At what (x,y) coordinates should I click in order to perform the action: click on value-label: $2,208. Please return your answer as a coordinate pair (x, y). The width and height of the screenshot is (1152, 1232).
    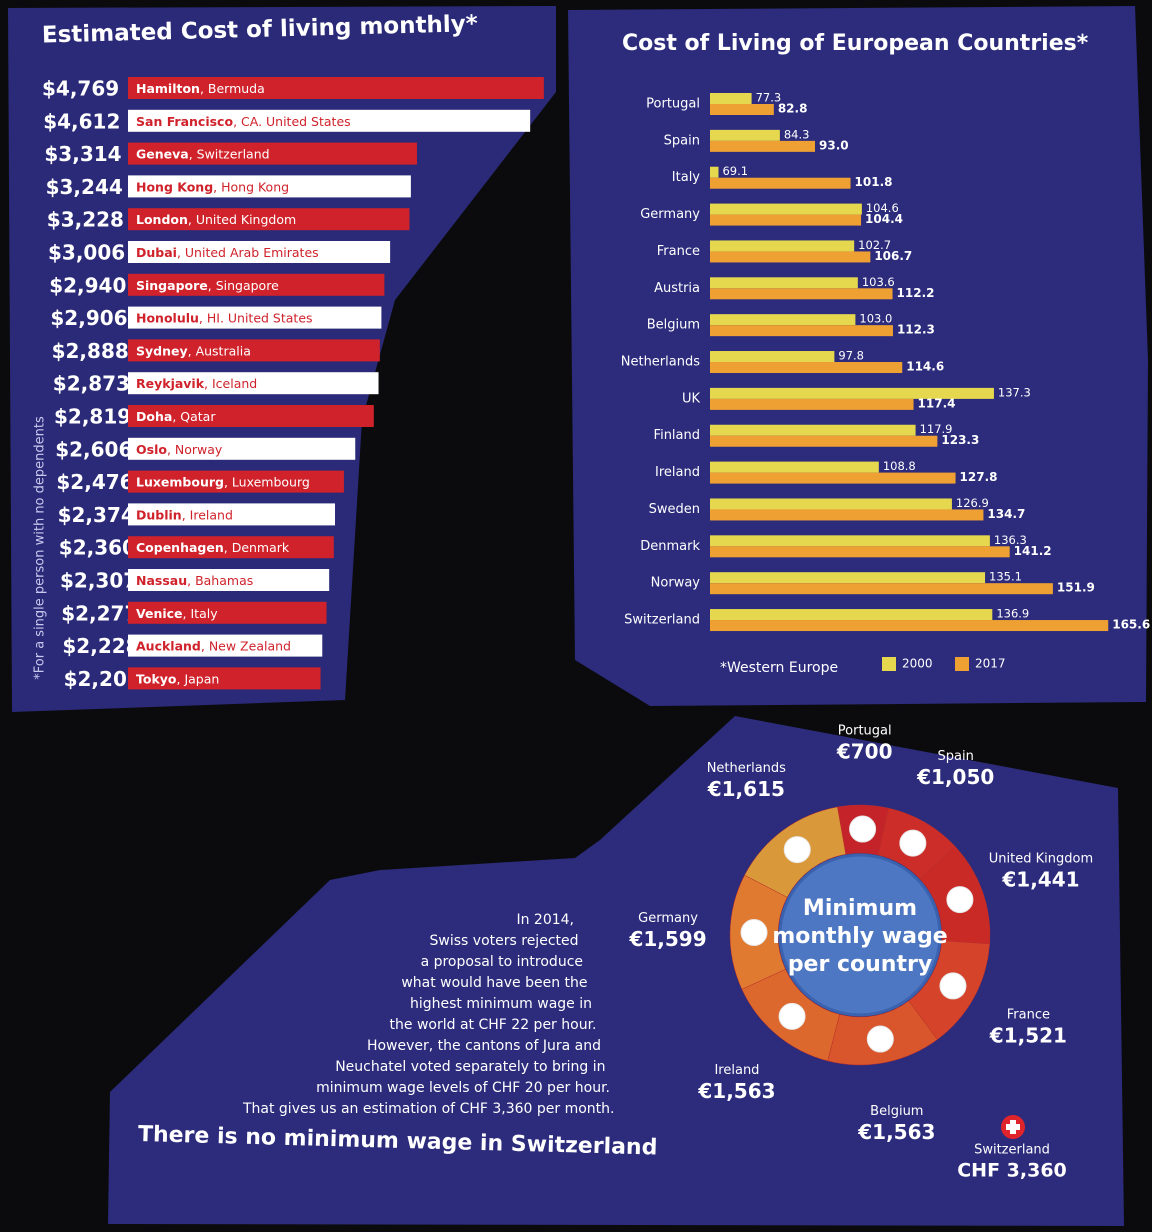
    Looking at the image, I should click on (102, 679).